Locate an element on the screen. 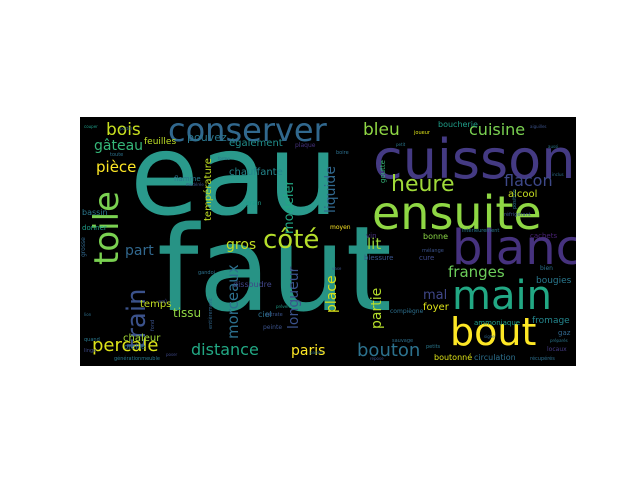  word-flacon: flacon is located at coordinates (528, 180).